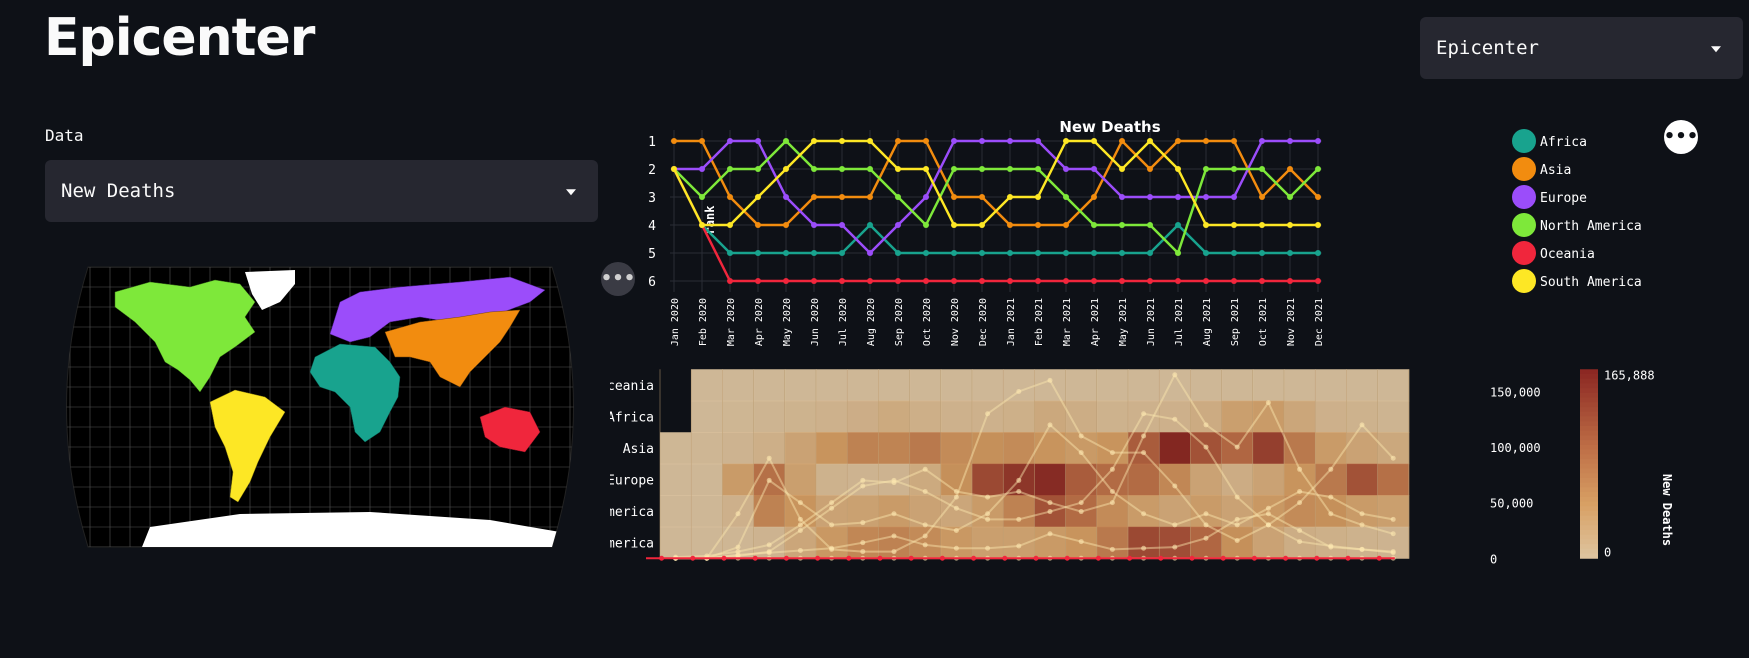 The height and width of the screenshot is (658, 1749). I want to click on legend-label: Asia, so click(1555, 170).